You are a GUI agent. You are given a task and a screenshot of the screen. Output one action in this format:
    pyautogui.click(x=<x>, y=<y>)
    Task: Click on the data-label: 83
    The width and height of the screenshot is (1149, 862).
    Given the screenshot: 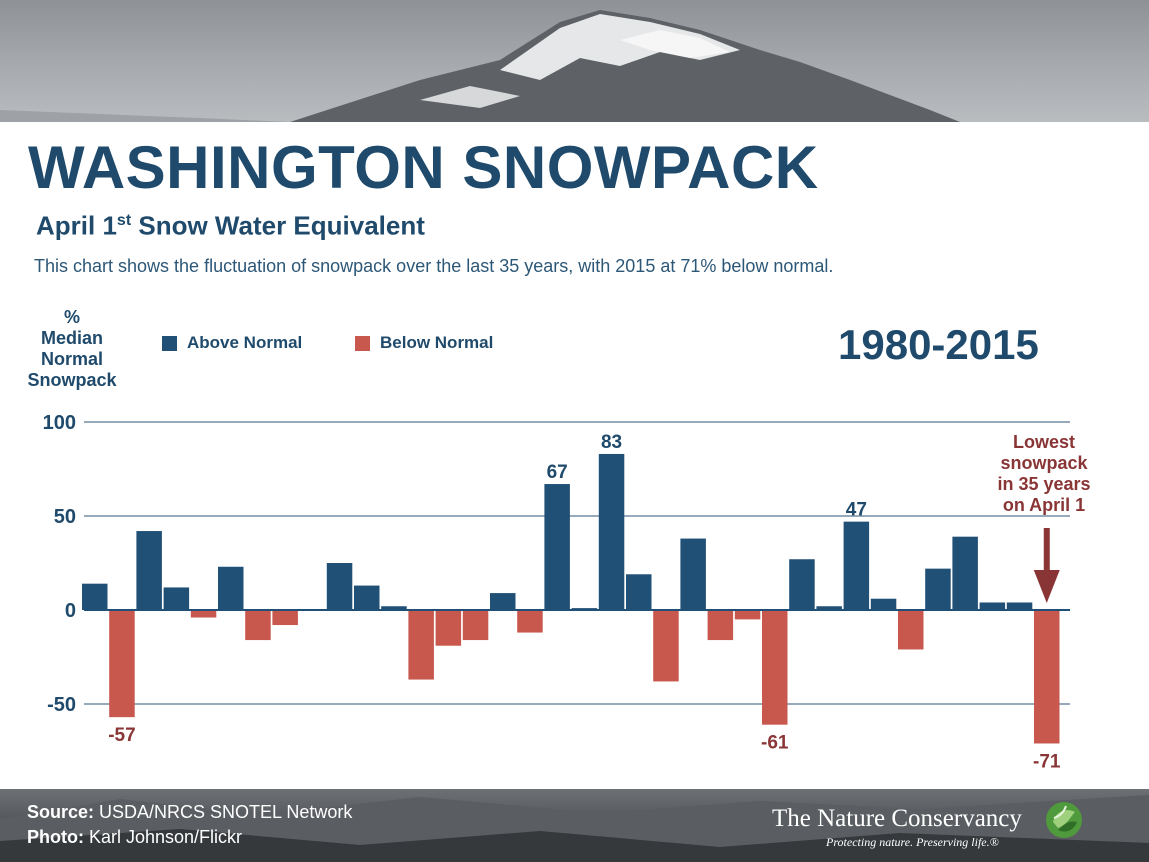 What is the action you would take?
    pyautogui.click(x=611, y=442)
    